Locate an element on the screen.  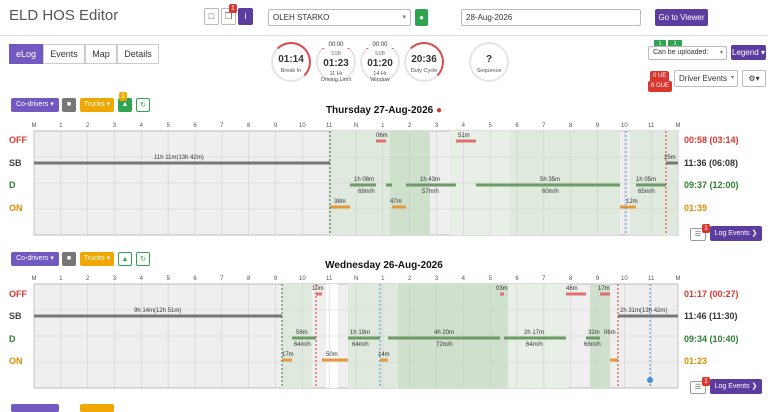
gauge-label: Sequence is located at coordinates (489, 71).